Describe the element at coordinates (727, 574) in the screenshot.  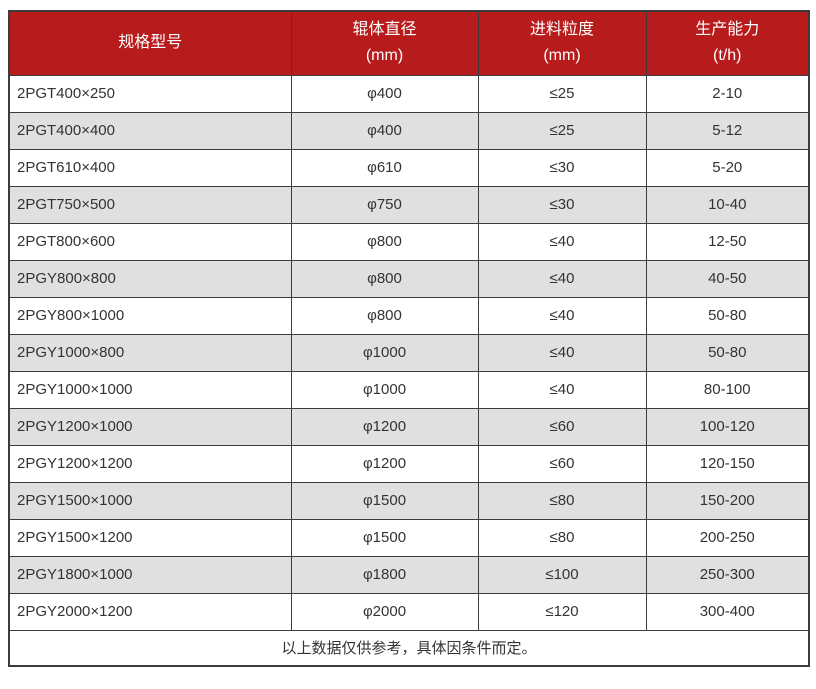
I see `capacity-cell: 250-300` at that location.